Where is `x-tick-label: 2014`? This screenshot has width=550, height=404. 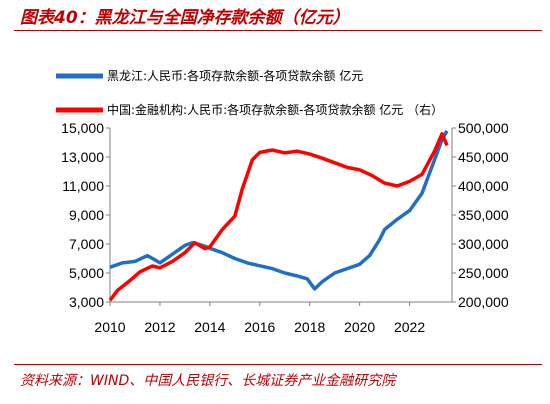 x-tick-label: 2014 is located at coordinates (209, 327).